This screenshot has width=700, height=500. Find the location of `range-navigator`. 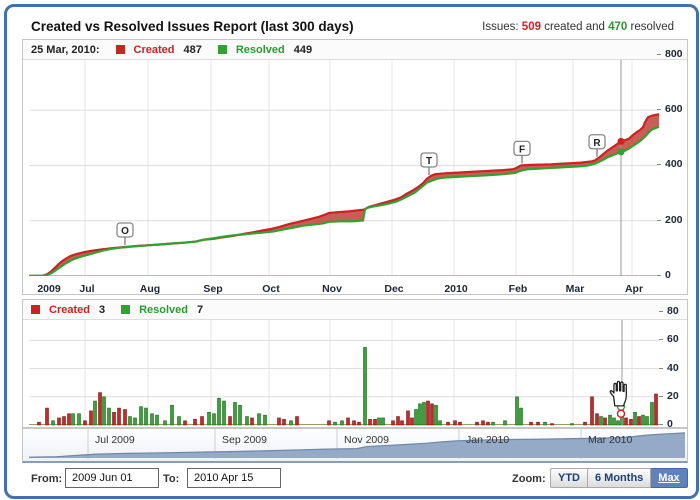

range-navigator is located at coordinates (355, 445).